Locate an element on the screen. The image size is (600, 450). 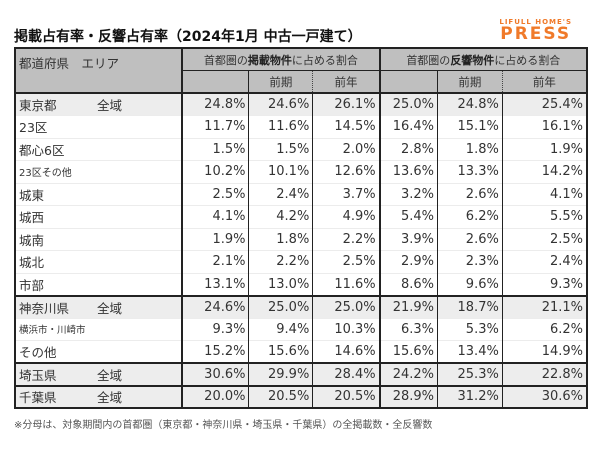
listing-share: 11.7% is located at coordinates (216, 126).